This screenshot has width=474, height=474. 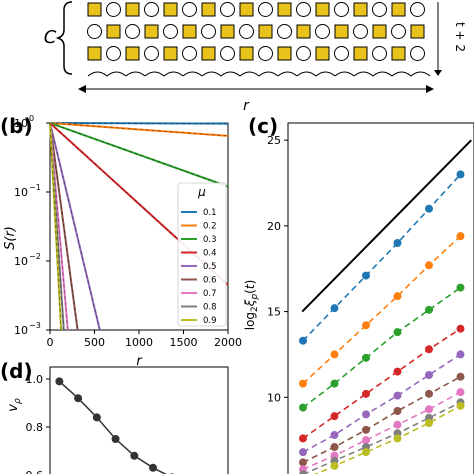 I want to click on checkerboard-lattice, so click(x=259, y=39).